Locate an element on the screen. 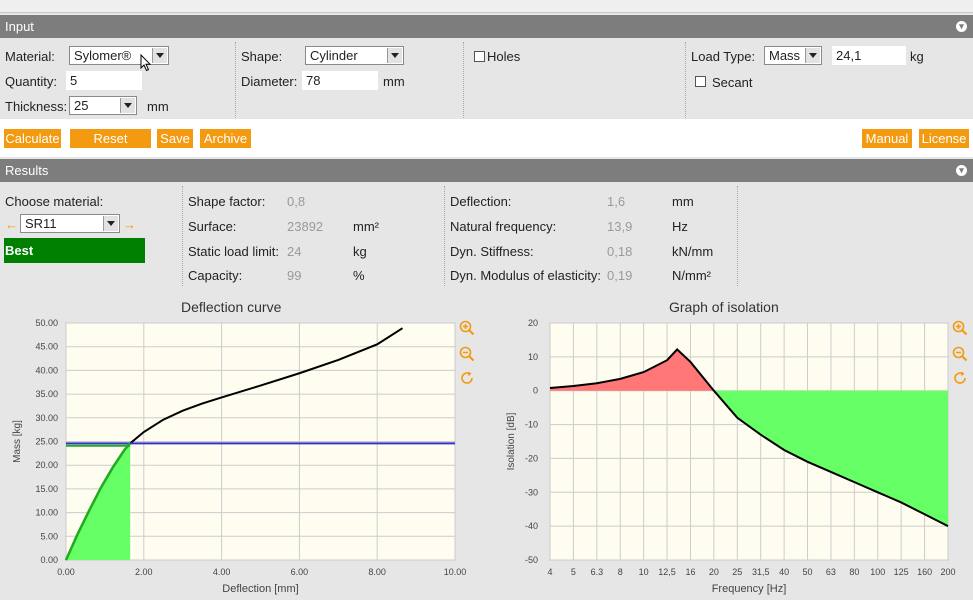  mouse-cursor-icon is located at coordinates (146, 64).